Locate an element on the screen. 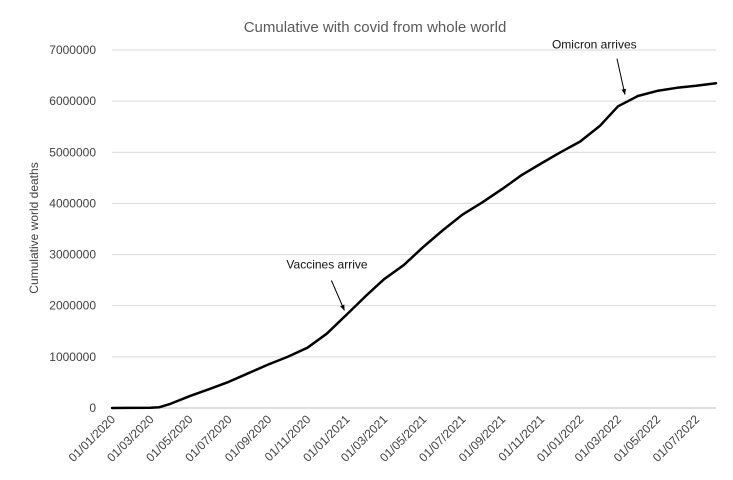  annotation-arrow is located at coordinates (621, 76).